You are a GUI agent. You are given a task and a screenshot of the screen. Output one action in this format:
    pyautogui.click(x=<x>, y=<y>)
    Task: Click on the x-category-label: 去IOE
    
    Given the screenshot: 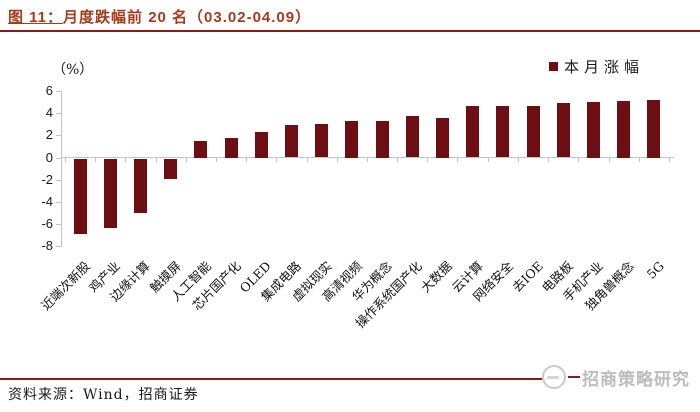 What is the action you would take?
    pyautogui.click(x=527, y=276)
    